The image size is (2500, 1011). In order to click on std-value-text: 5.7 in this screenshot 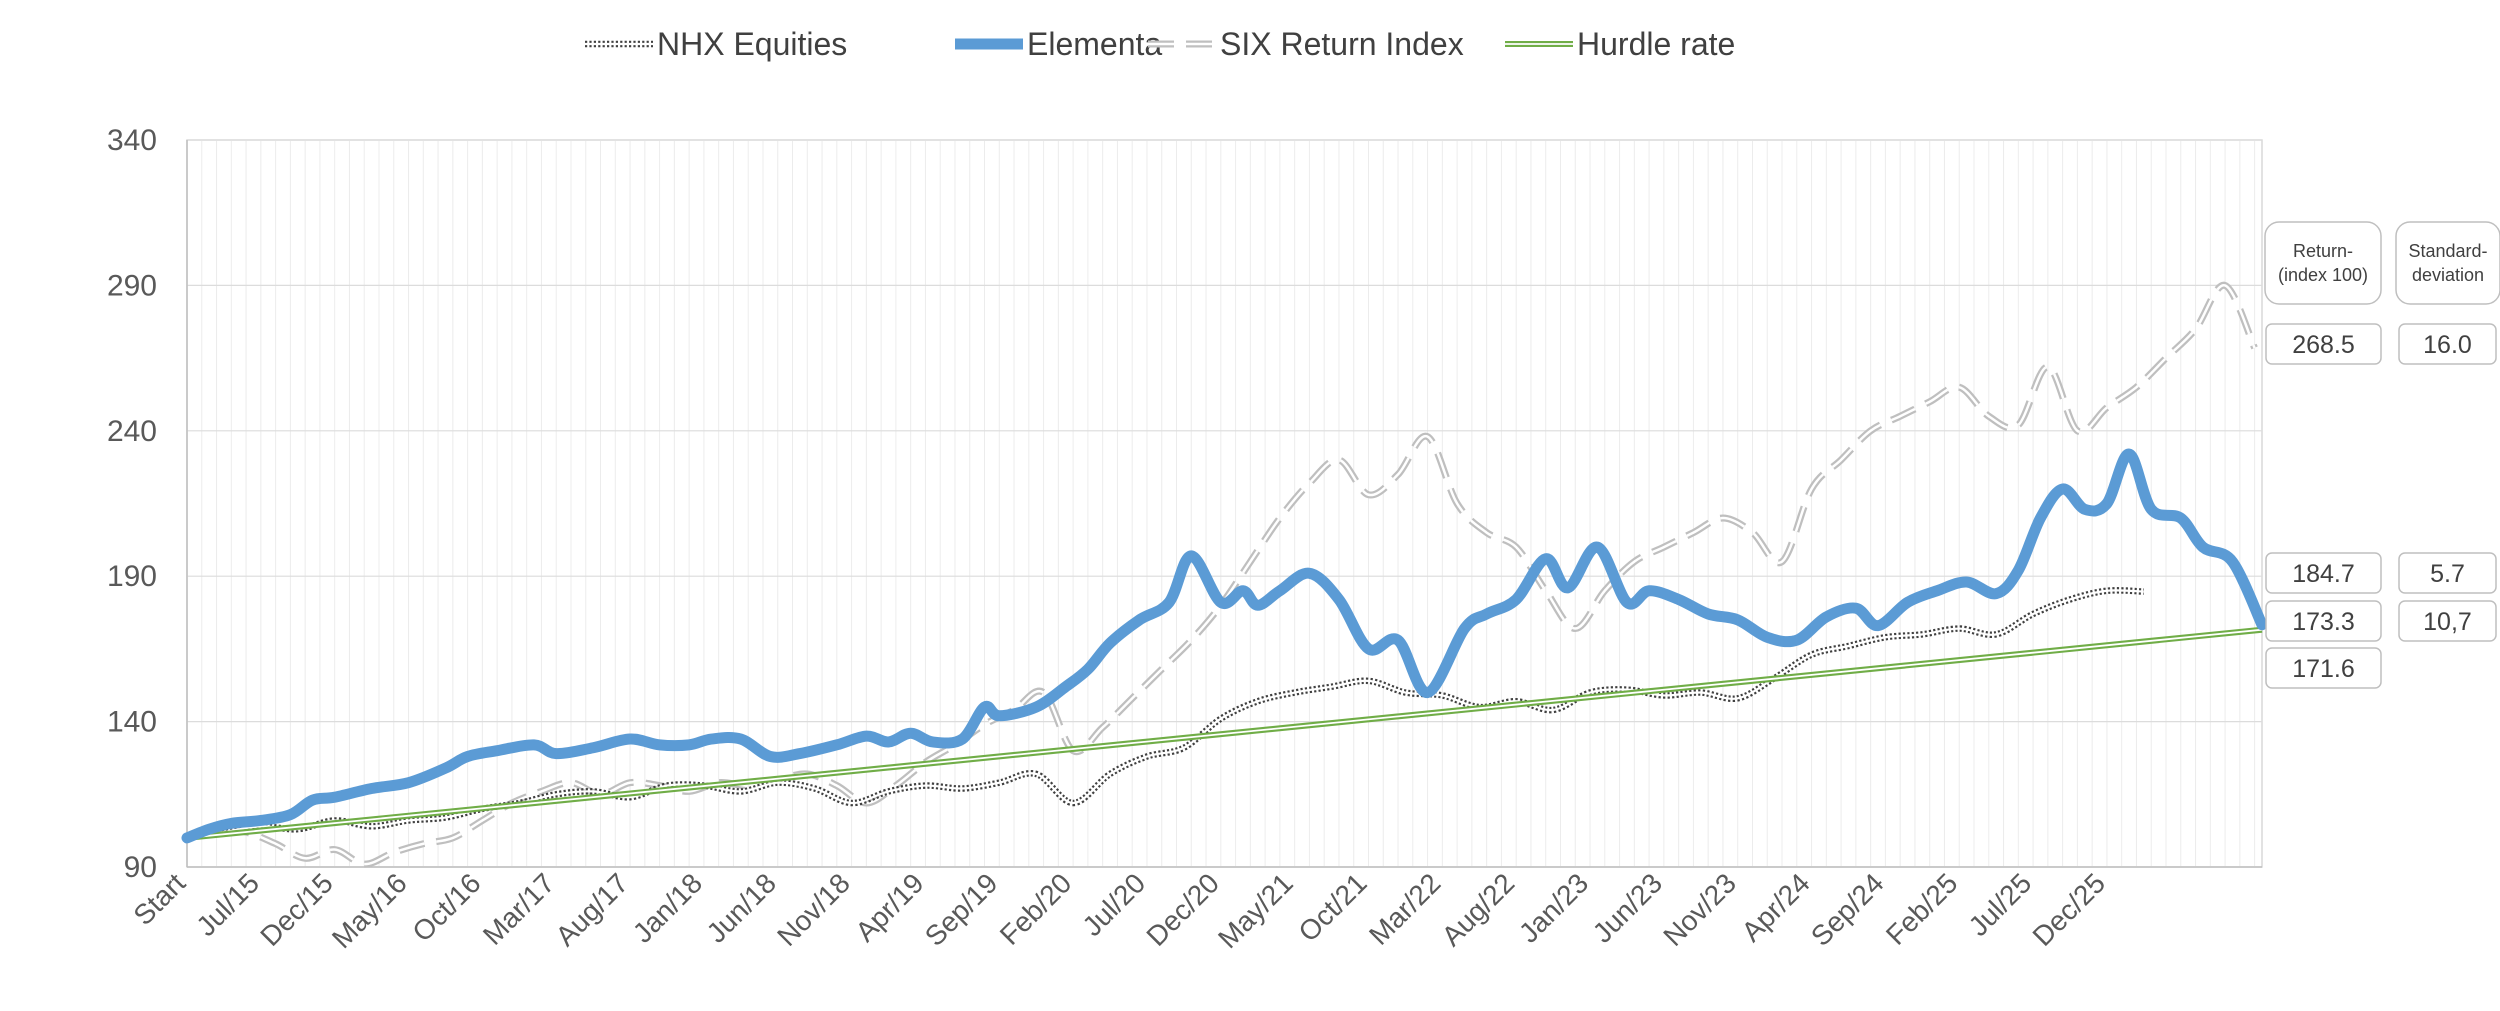, I will do `click(2447, 574)`.